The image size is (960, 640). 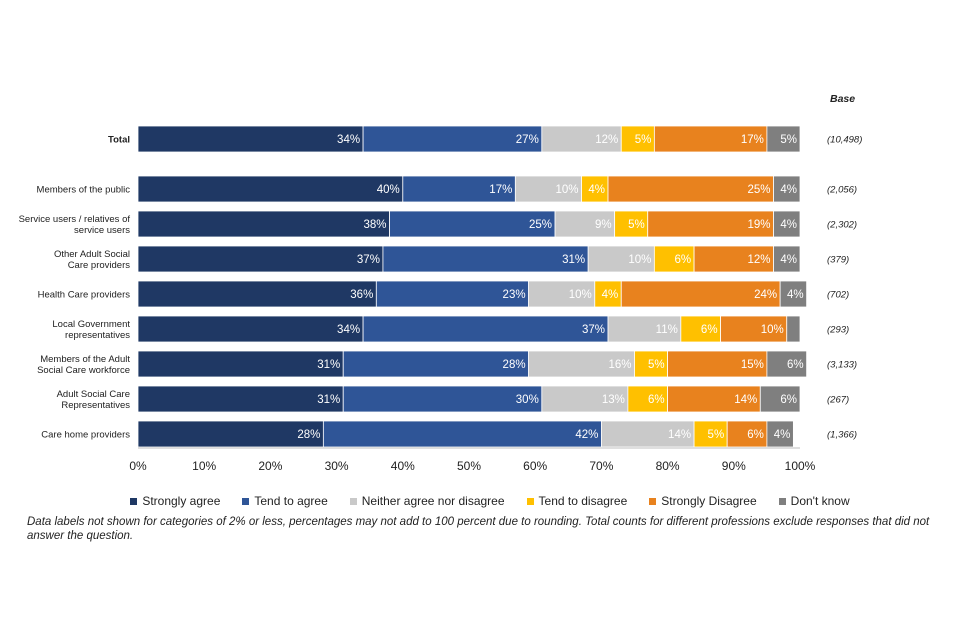 What do you see at coordinates (469, 466) in the screenshot?
I see `x-tick-label: 50%` at bounding box center [469, 466].